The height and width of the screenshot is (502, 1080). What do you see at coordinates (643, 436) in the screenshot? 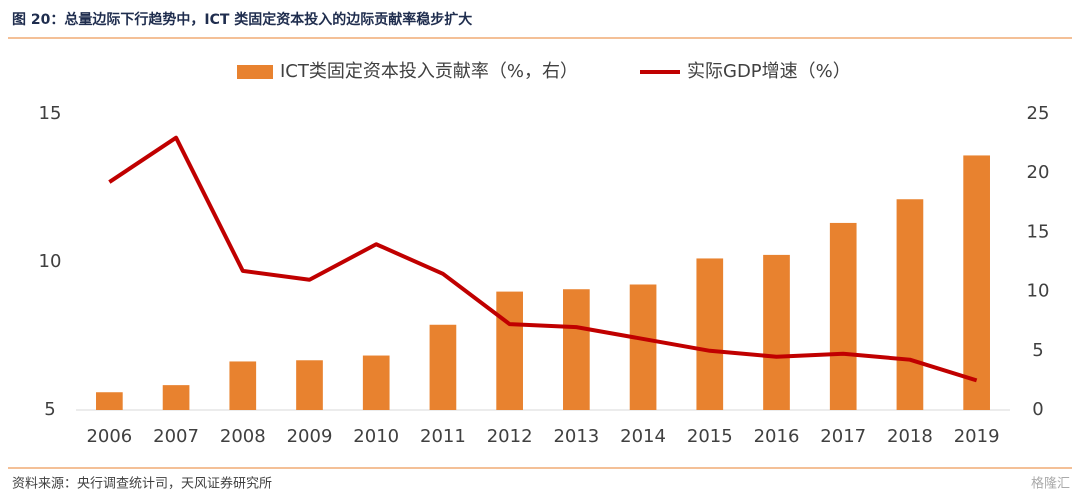
I see `x-tick-label: 2014` at bounding box center [643, 436].